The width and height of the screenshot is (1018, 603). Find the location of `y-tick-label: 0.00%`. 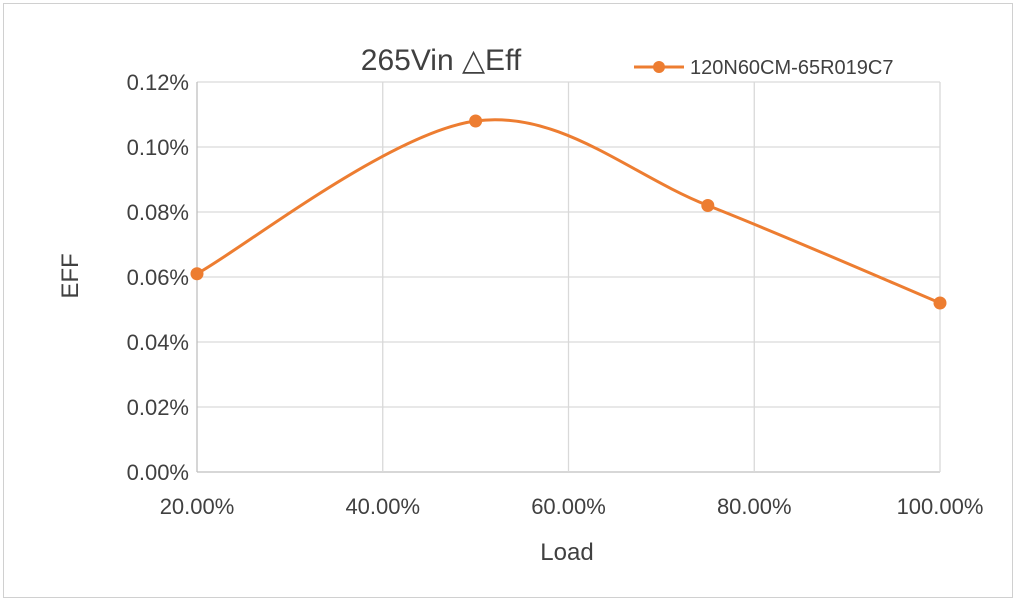

y-tick-label: 0.00% is located at coordinates (158, 472).